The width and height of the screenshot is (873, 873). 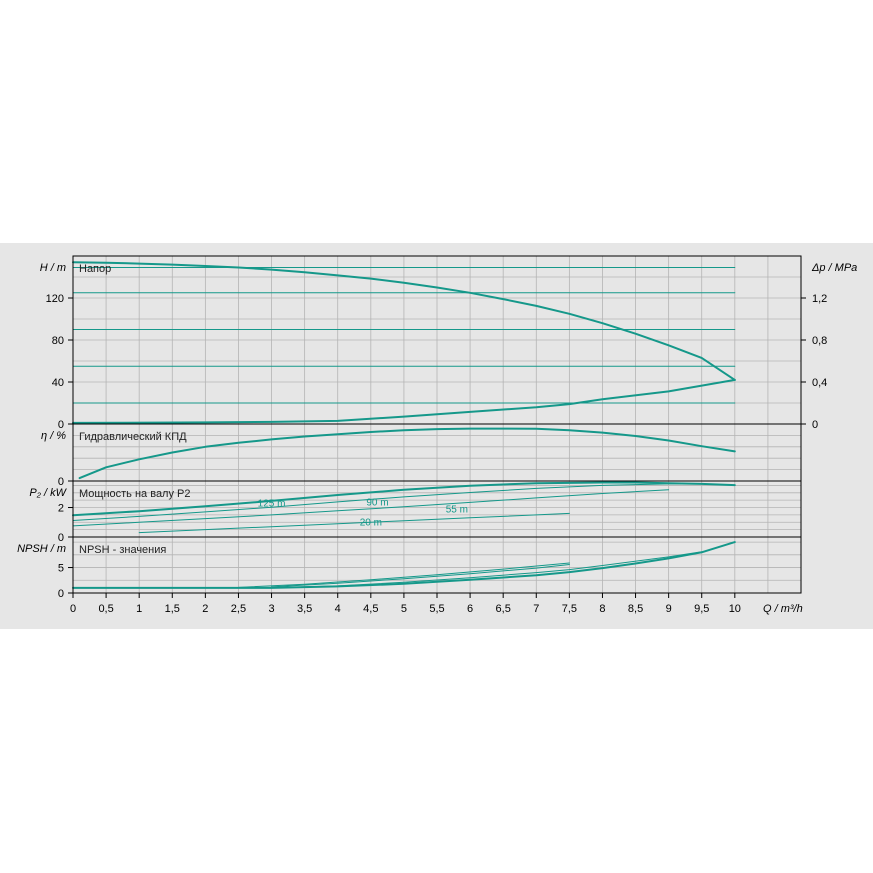 What do you see at coordinates (503, 609) in the screenshot?
I see `x-tick-label: 6,5` at bounding box center [503, 609].